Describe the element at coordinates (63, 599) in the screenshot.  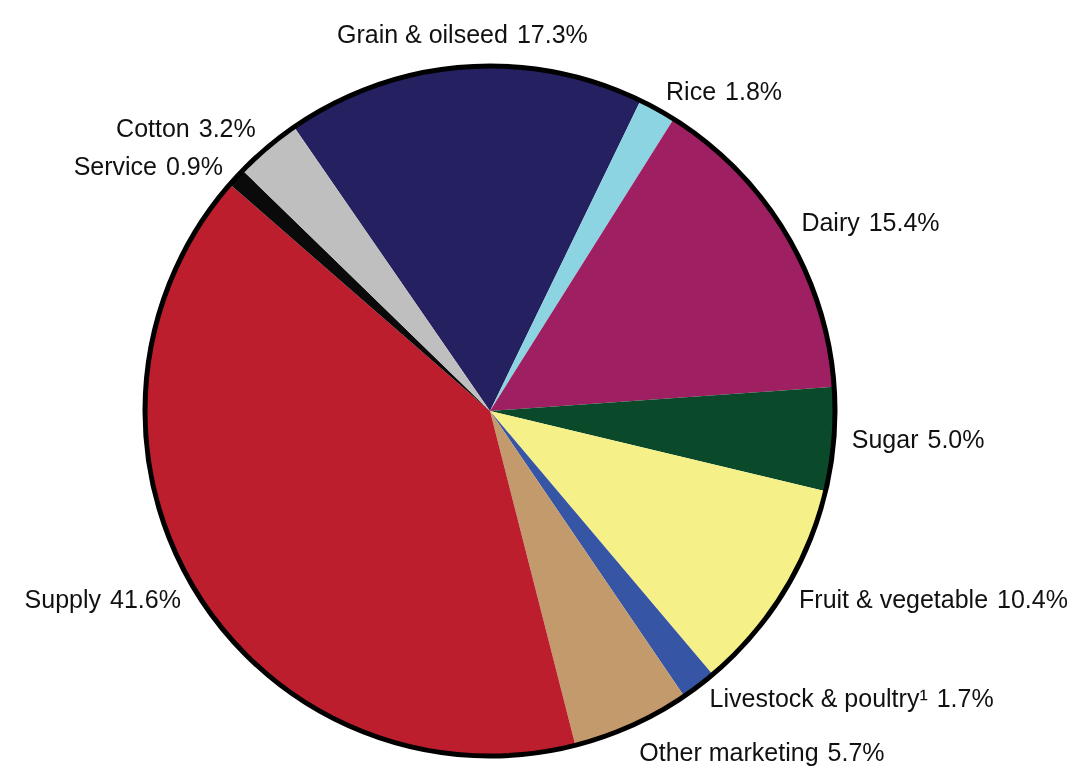
I see `slice-label: Supply` at that location.